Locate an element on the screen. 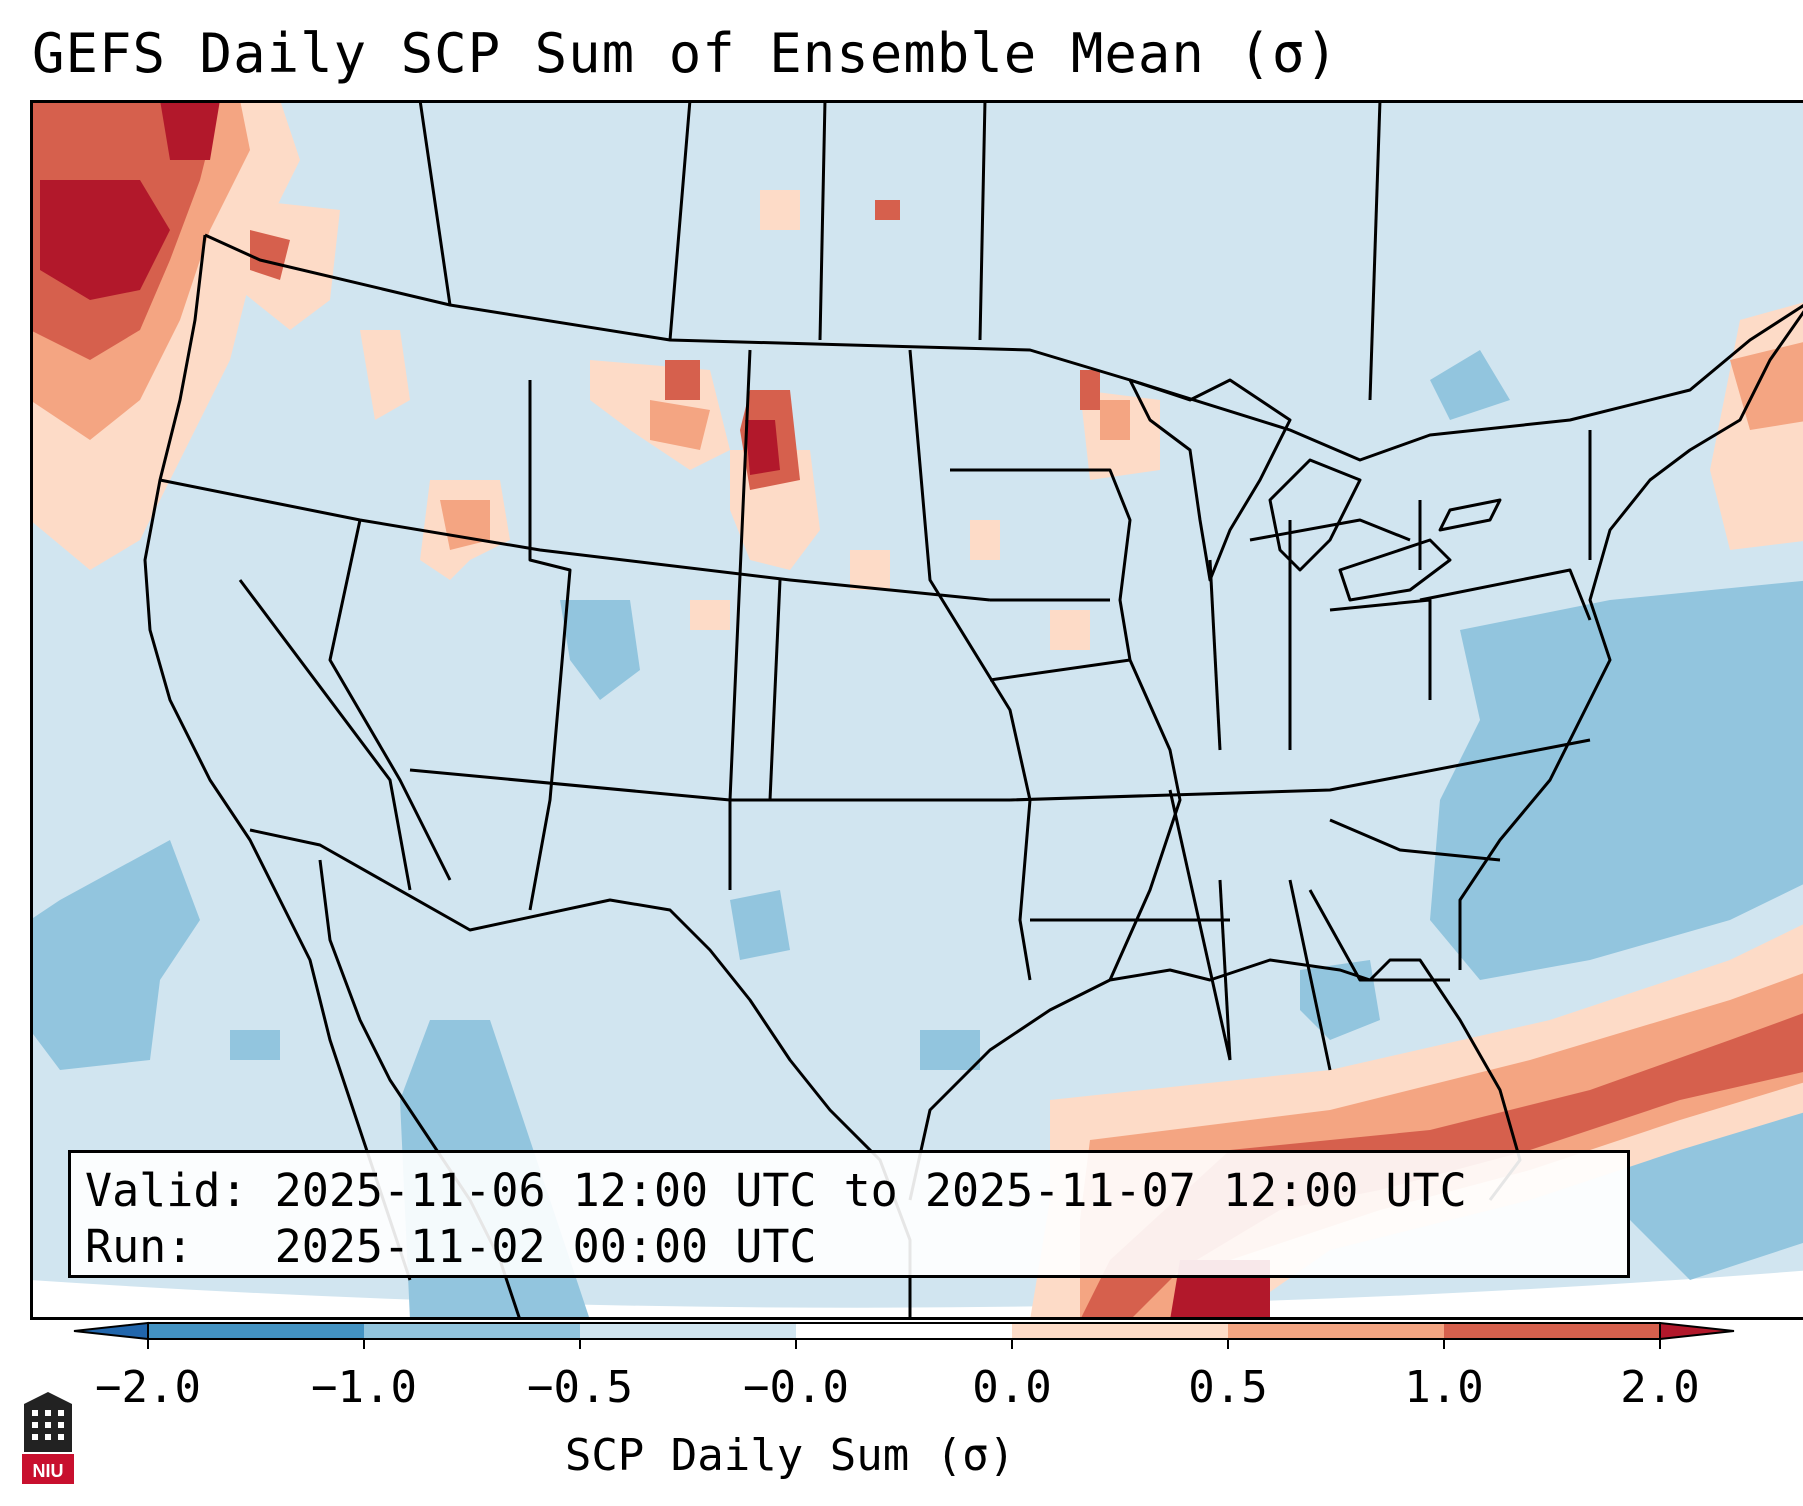  colorbar-extend-low is located at coordinates (111, 1331).